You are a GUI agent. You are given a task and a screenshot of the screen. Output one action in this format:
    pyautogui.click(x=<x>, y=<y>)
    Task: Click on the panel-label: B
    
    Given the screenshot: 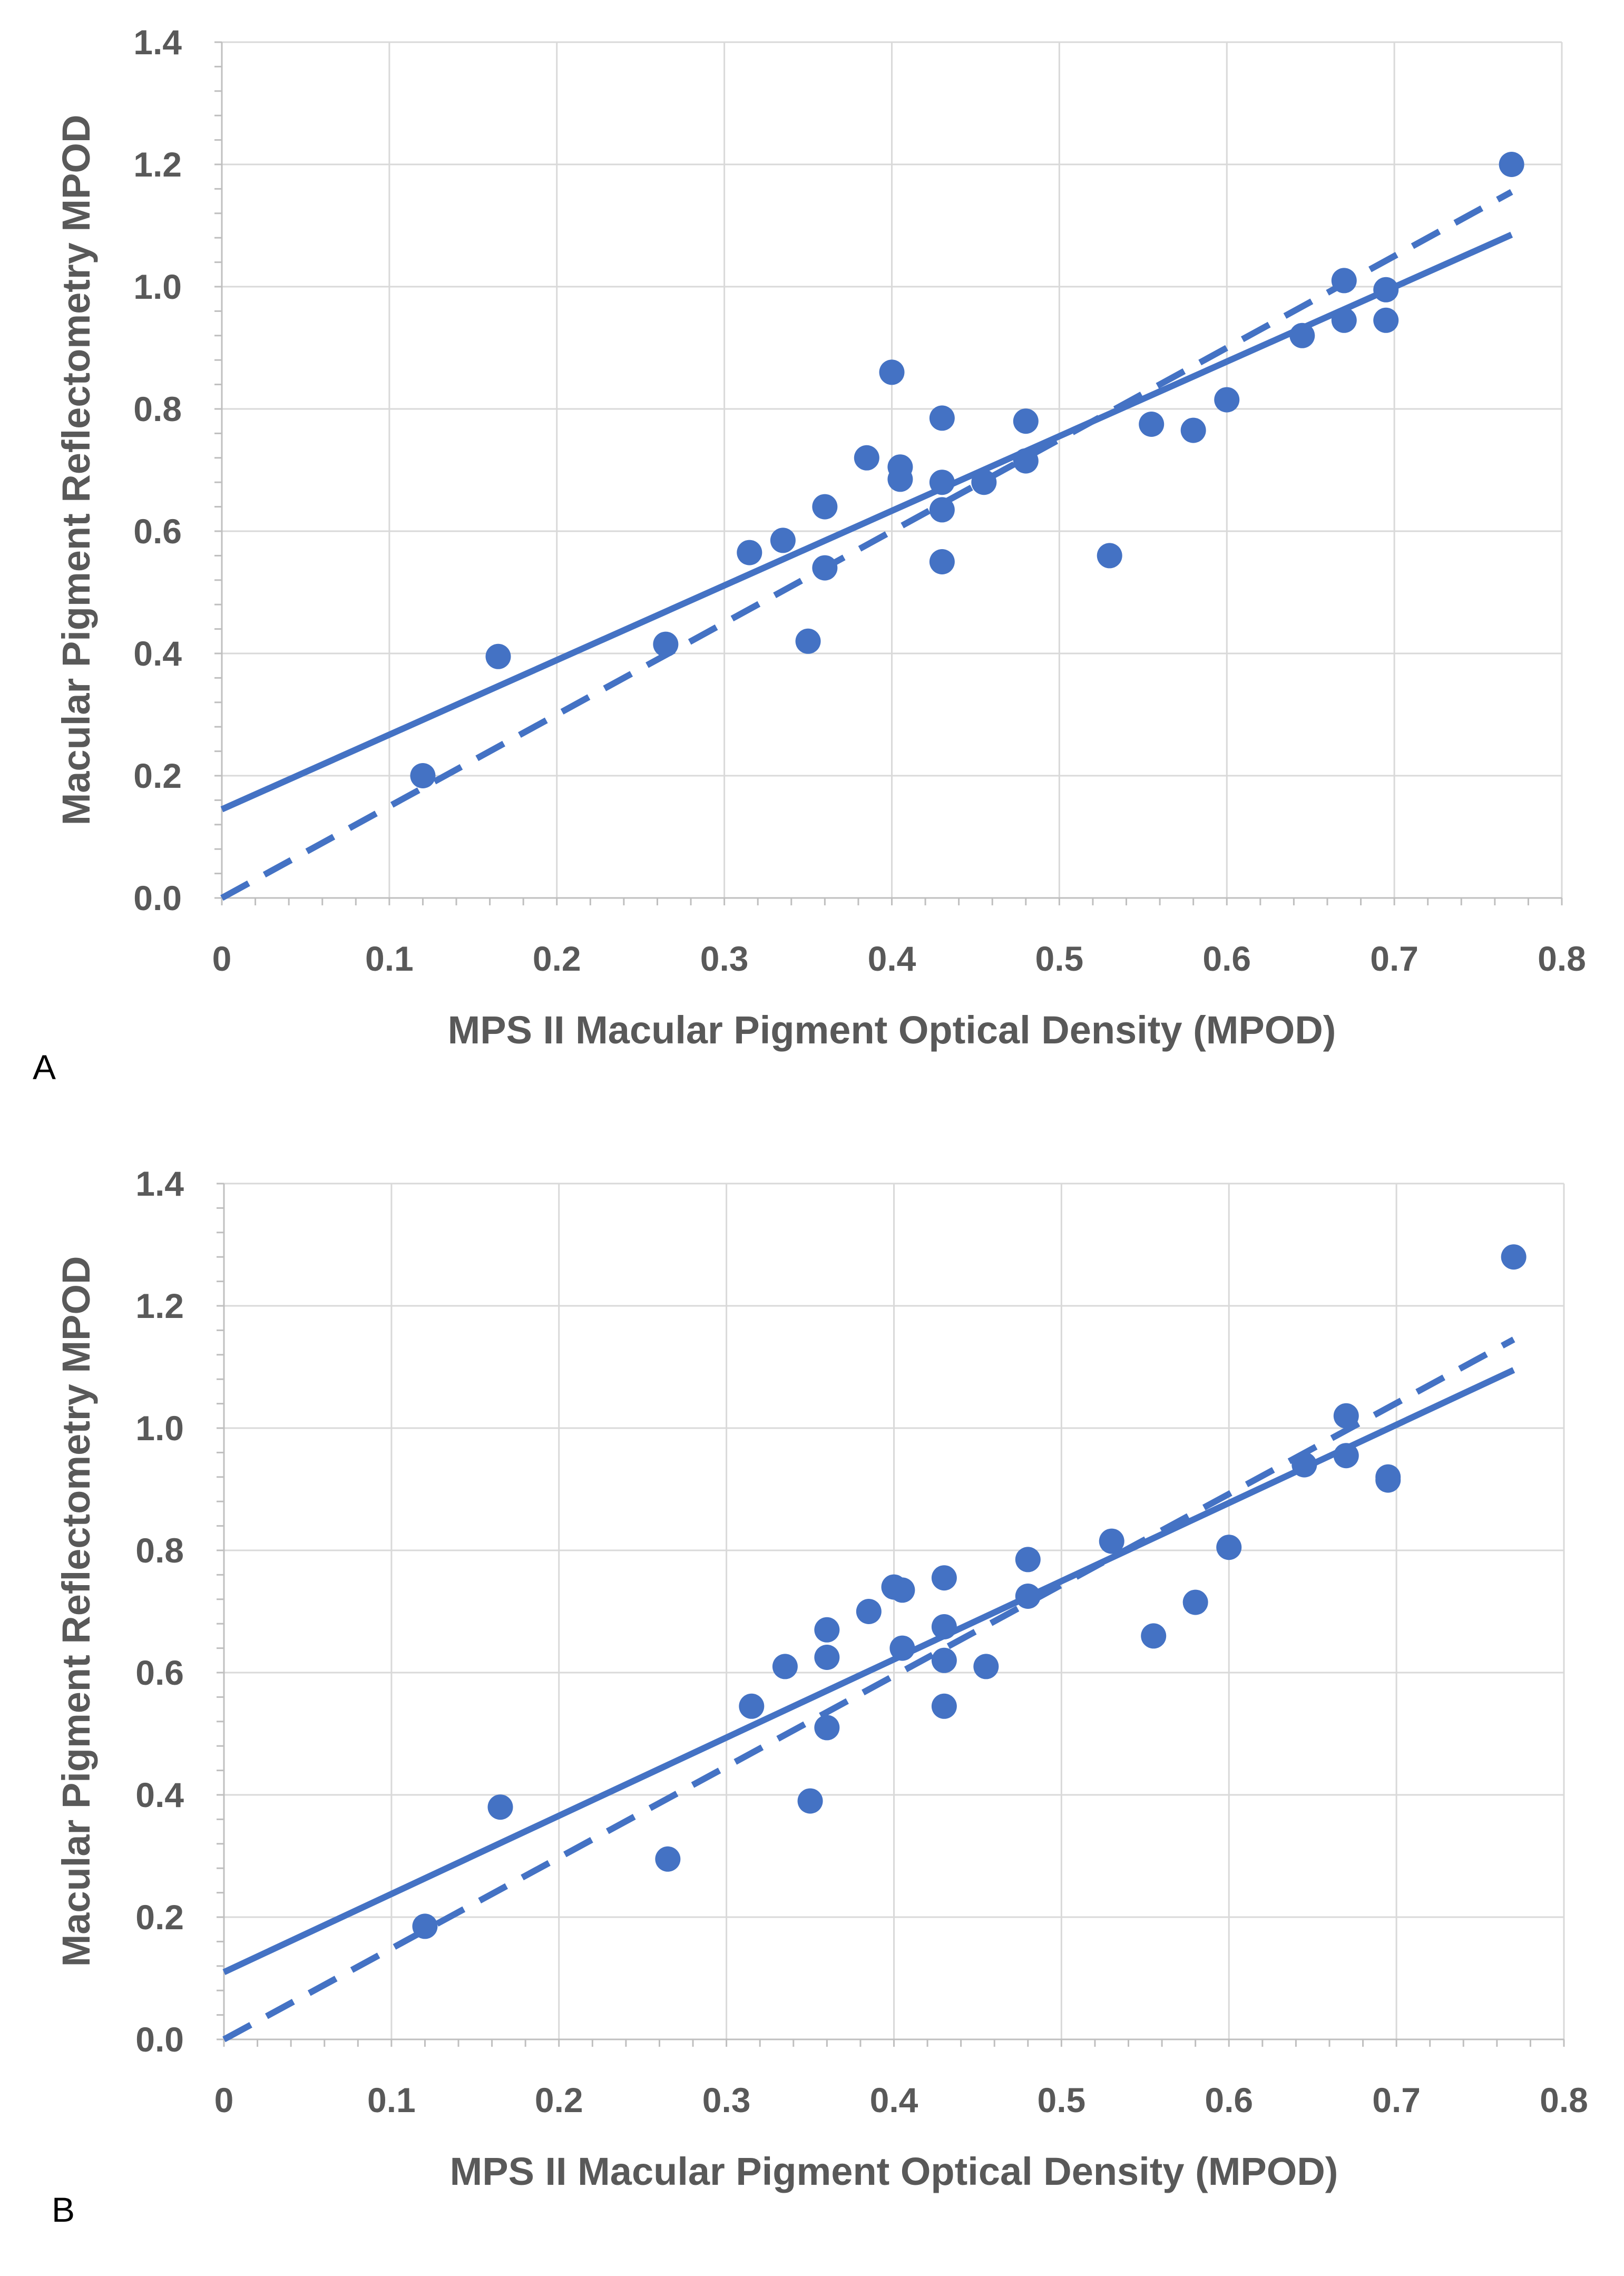 What is the action you would take?
    pyautogui.click(x=63, y=2209)
    